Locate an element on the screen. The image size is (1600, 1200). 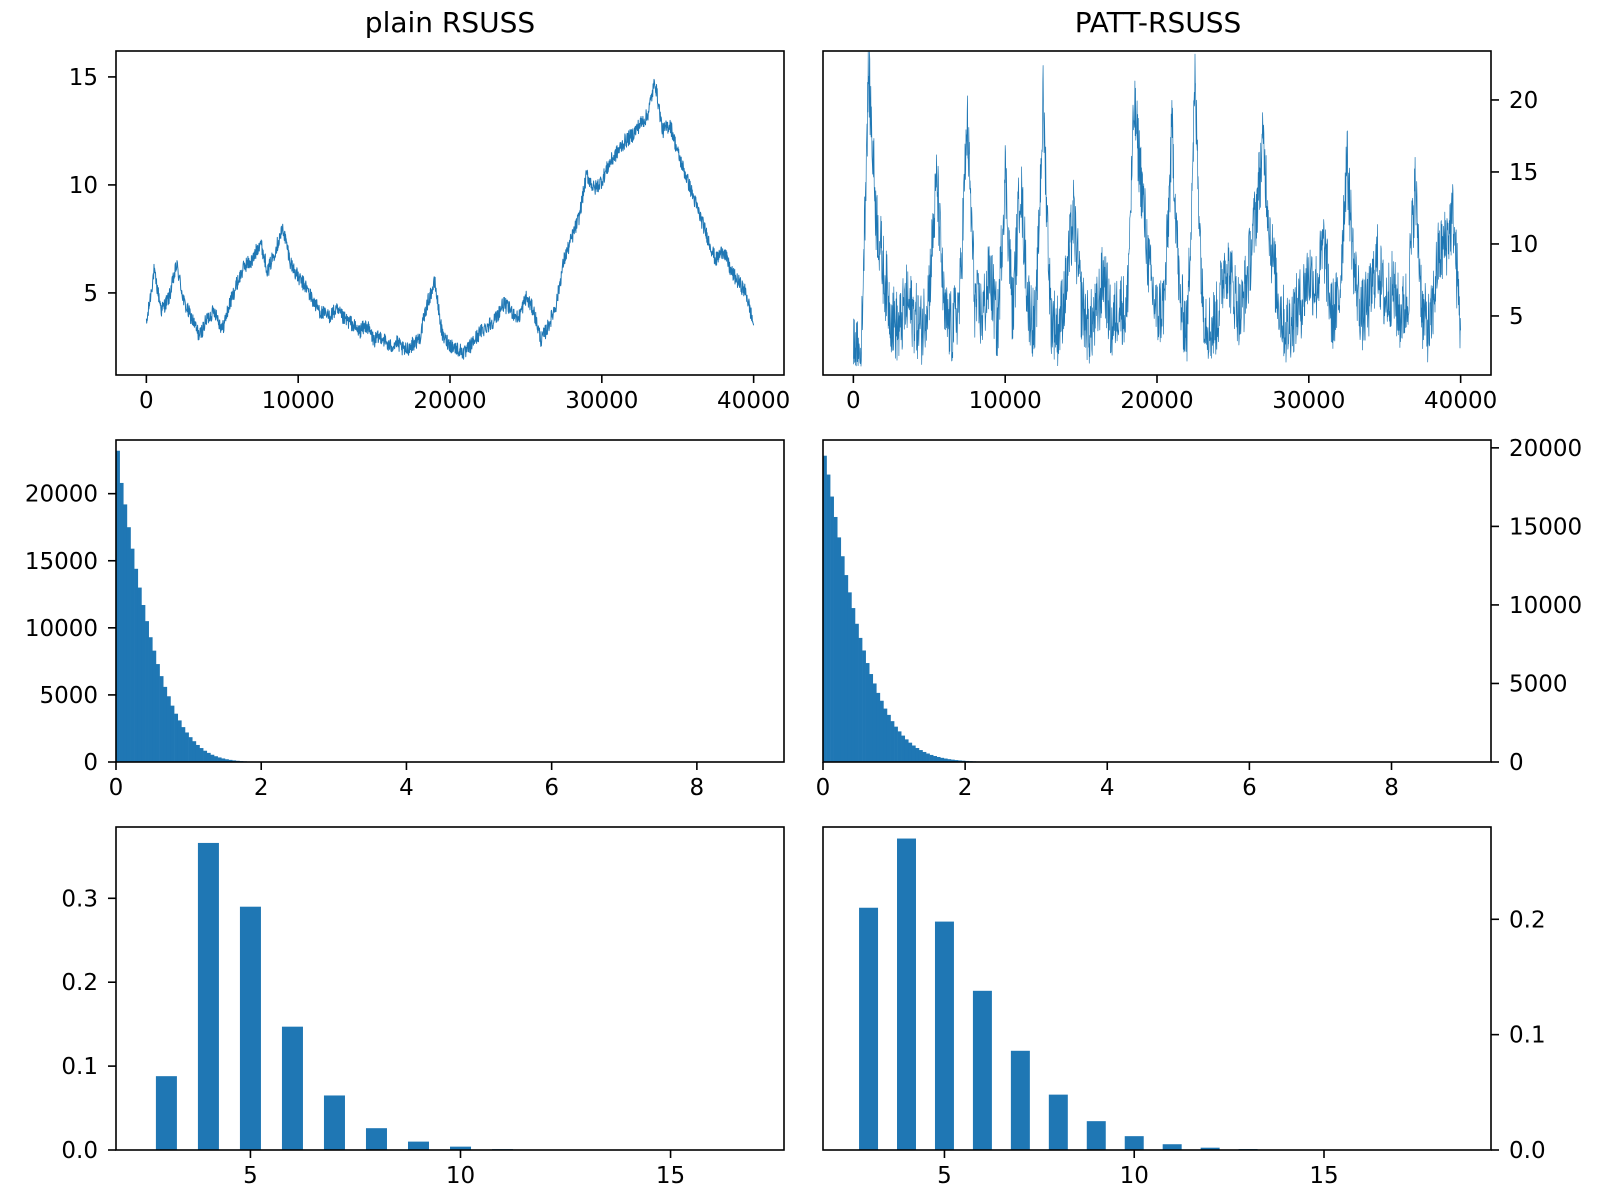
panel-hist-patt: 0 2 4 6 8 0 5000 10000 15000 20000 is located at coordinates (1199, 618).